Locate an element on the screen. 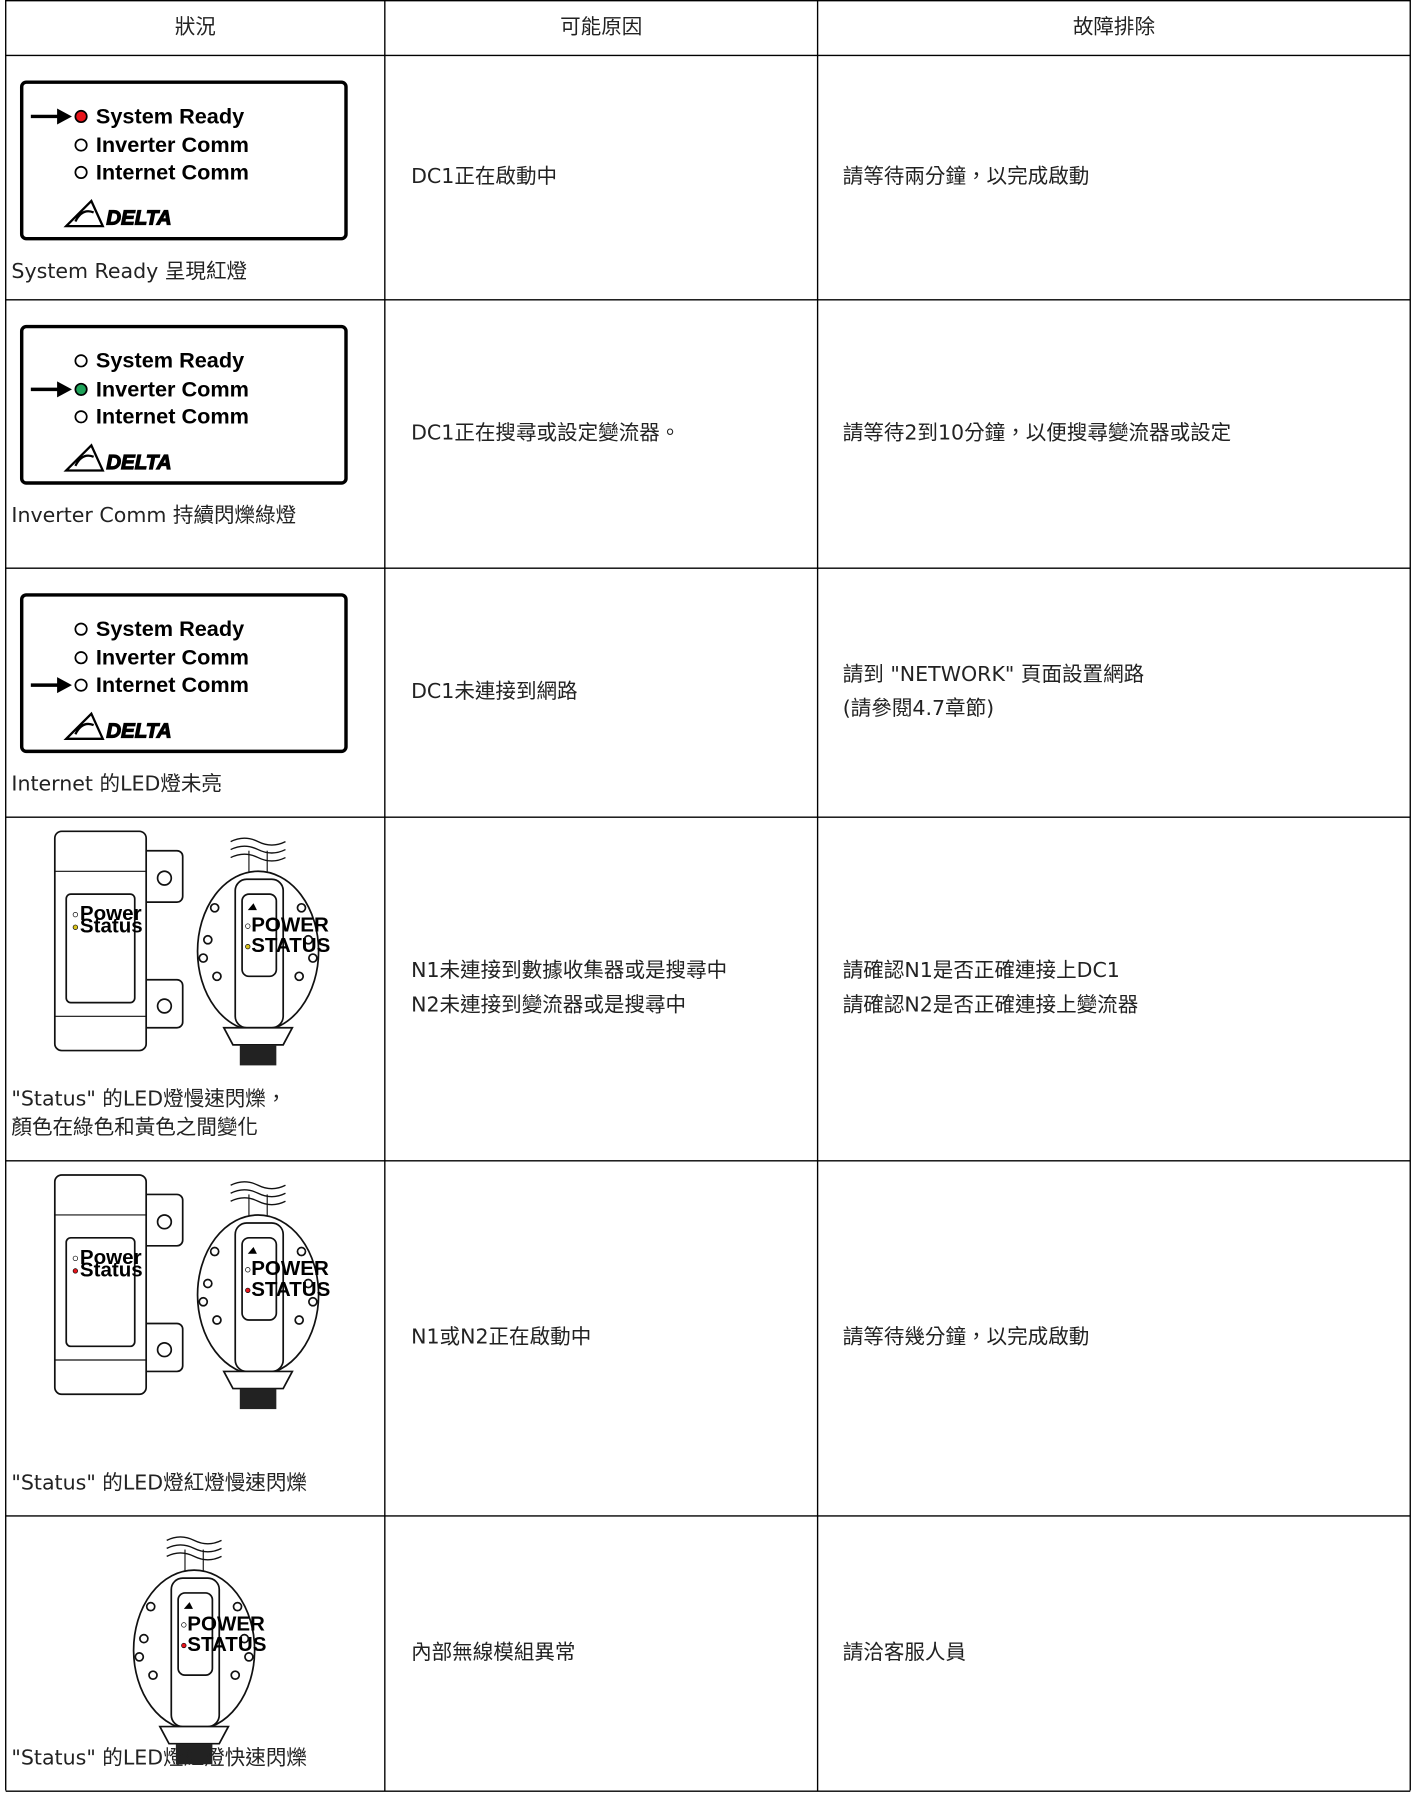 The image size is (1416, 1796). n2-led-label: POWER is located at coordinates (226, 1623).